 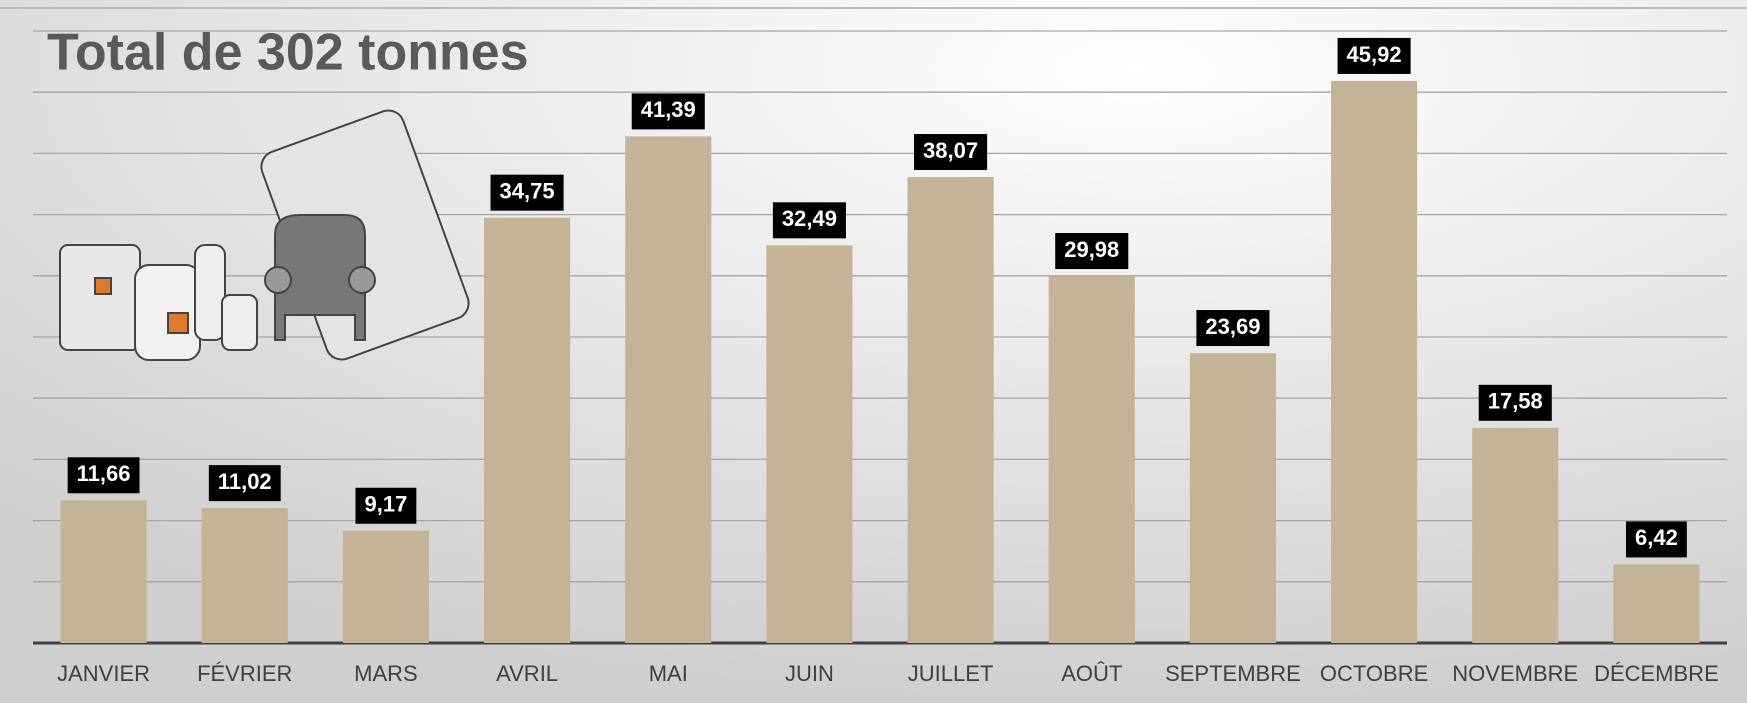 I want to click on data-label: 29,98, so click(x=1091, y=249).